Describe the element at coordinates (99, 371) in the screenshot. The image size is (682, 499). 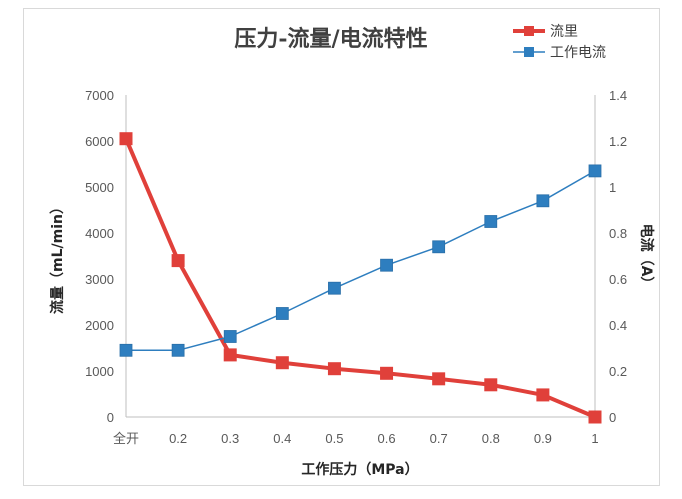
I see `y-tick-label: 1000` at that location.